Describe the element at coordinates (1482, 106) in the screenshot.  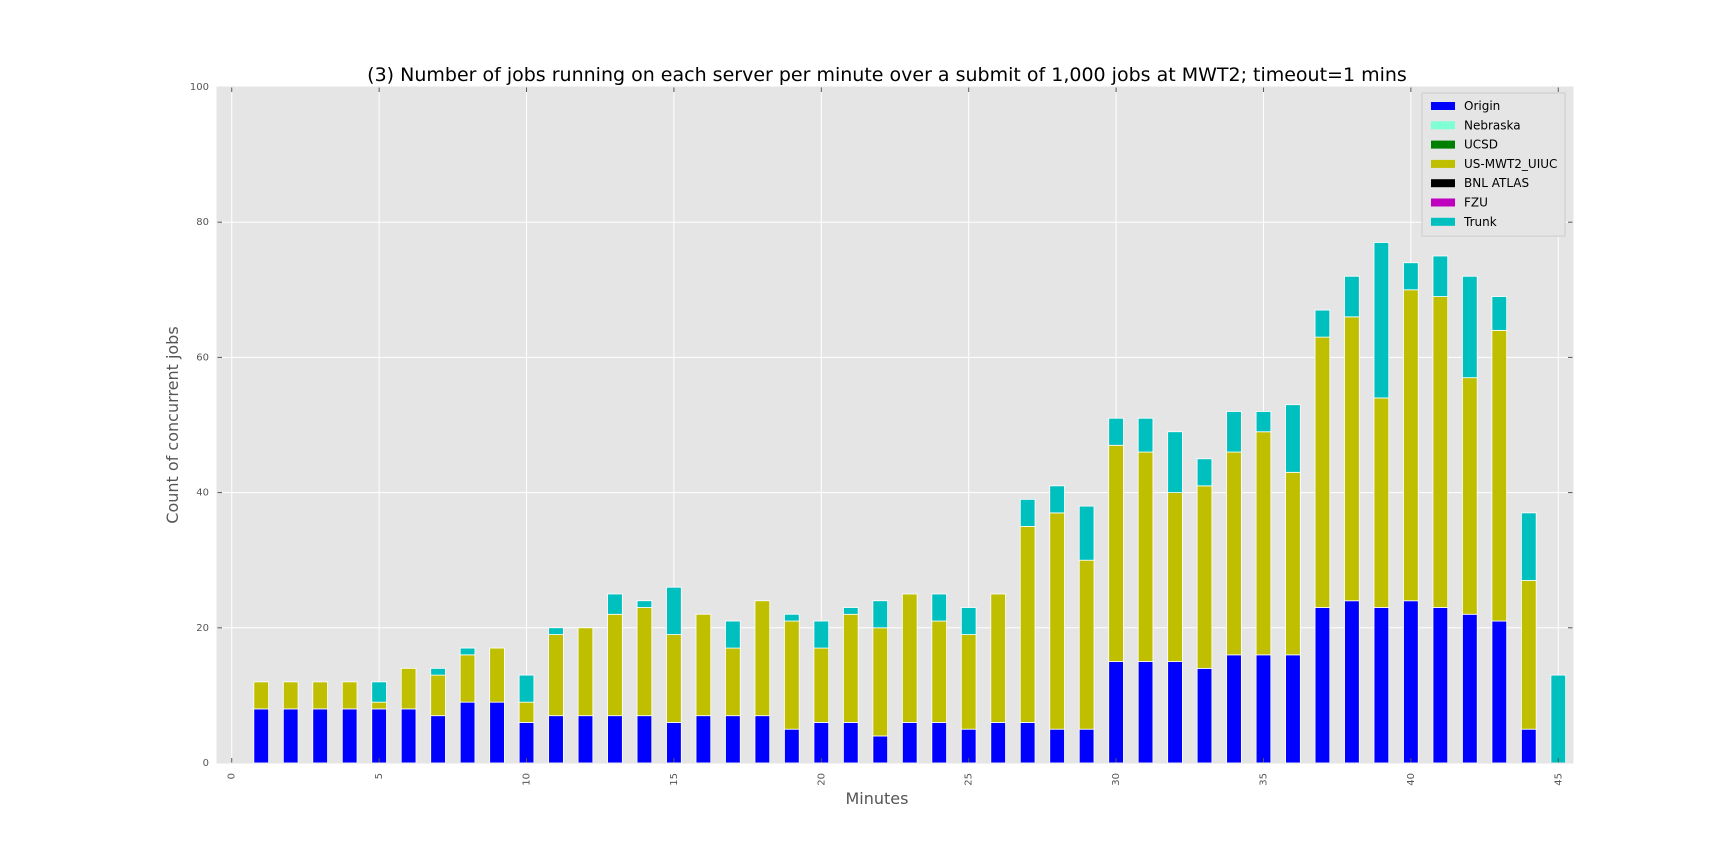
I see `legend-entry: Origin` at that location.